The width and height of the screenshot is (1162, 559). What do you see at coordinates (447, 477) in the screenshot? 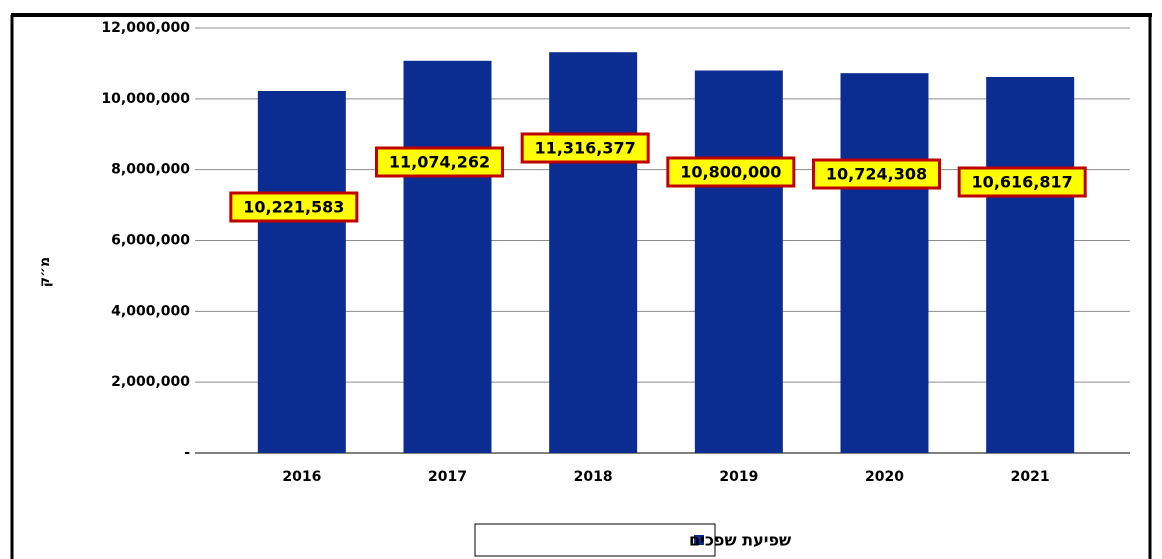
I see `x-tick-label: 2017` at bounding box center [447, 477].